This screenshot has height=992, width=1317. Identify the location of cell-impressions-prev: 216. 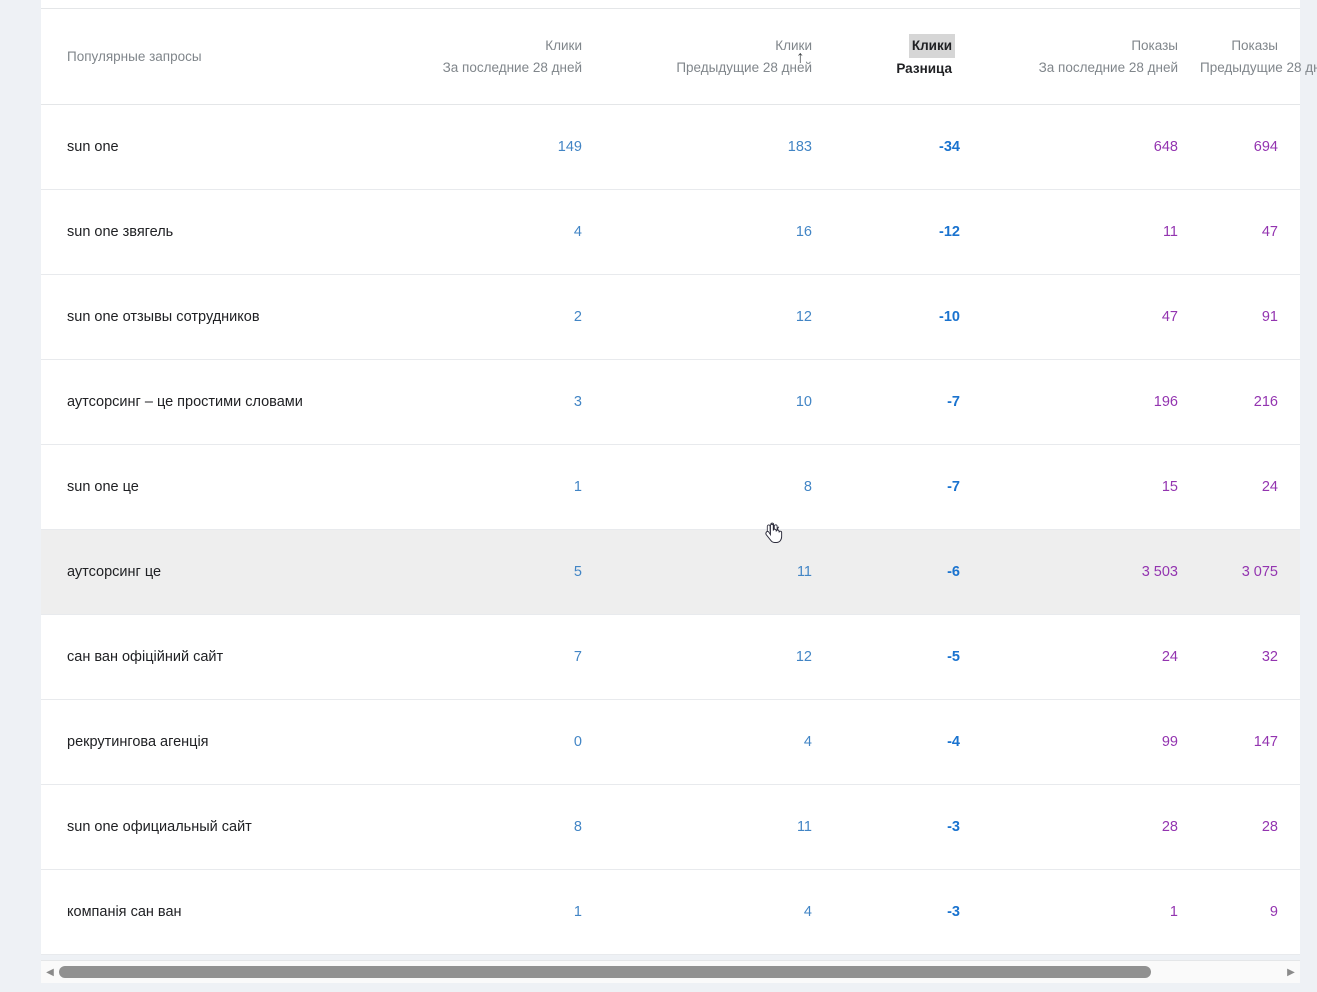
(1250, 402).